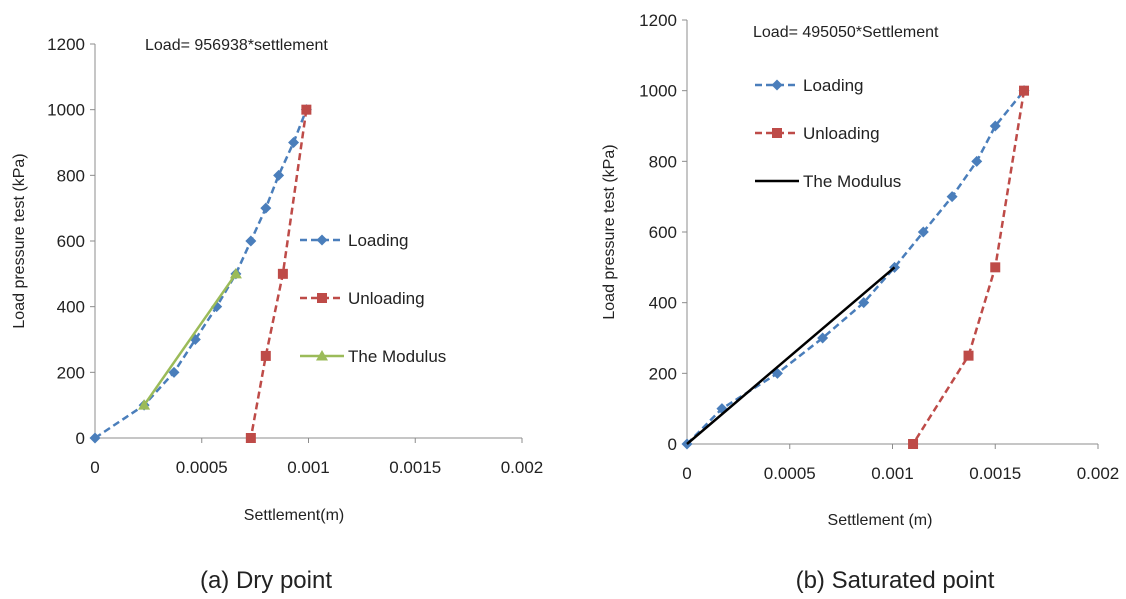 This screenshot has height=599, width=1126. I want to click on series-line-loading, so click(201, 274).